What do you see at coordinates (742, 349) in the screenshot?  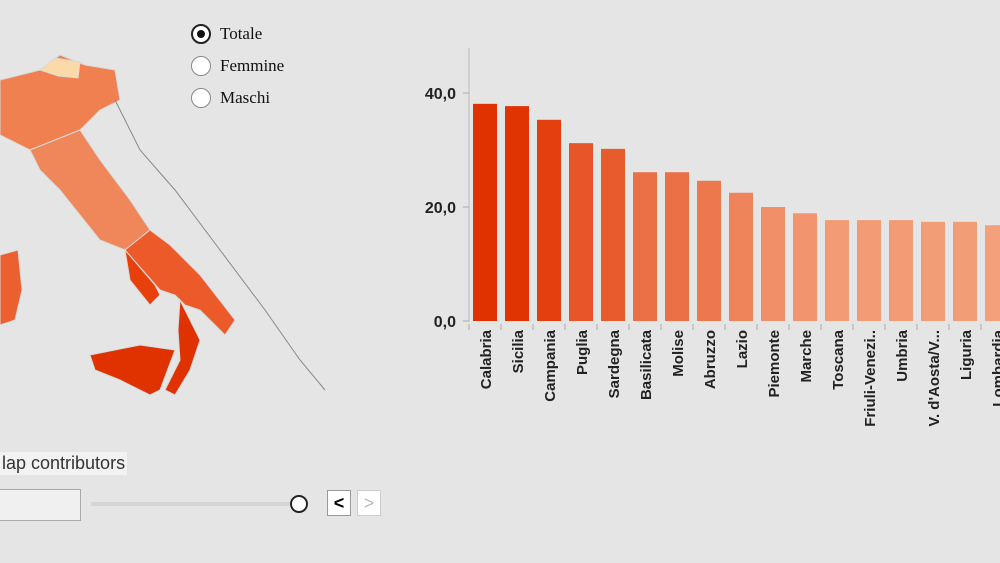 I see `x-tick-label: Lazio` at bounding box center [742, 349].